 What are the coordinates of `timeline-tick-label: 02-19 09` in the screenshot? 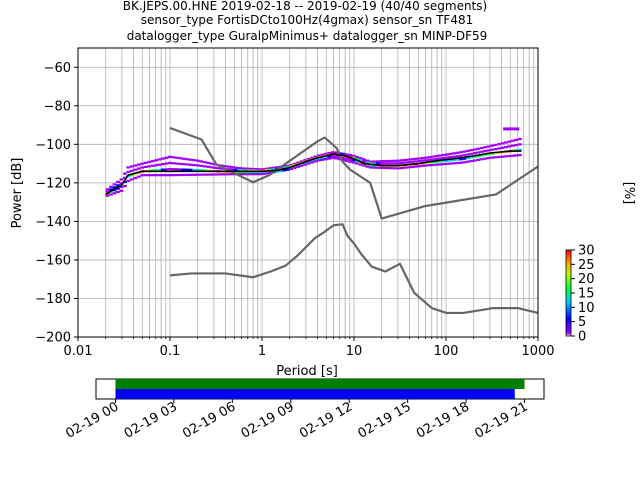 It's located at (268, 420).